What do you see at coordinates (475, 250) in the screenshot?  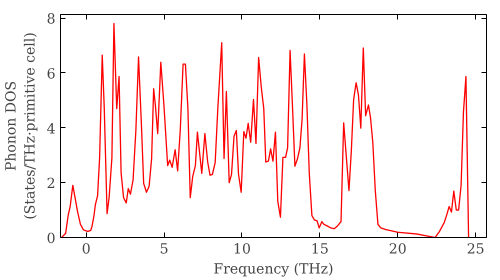 I see `x-tick-label: 25` at bounding box center [475, 250].